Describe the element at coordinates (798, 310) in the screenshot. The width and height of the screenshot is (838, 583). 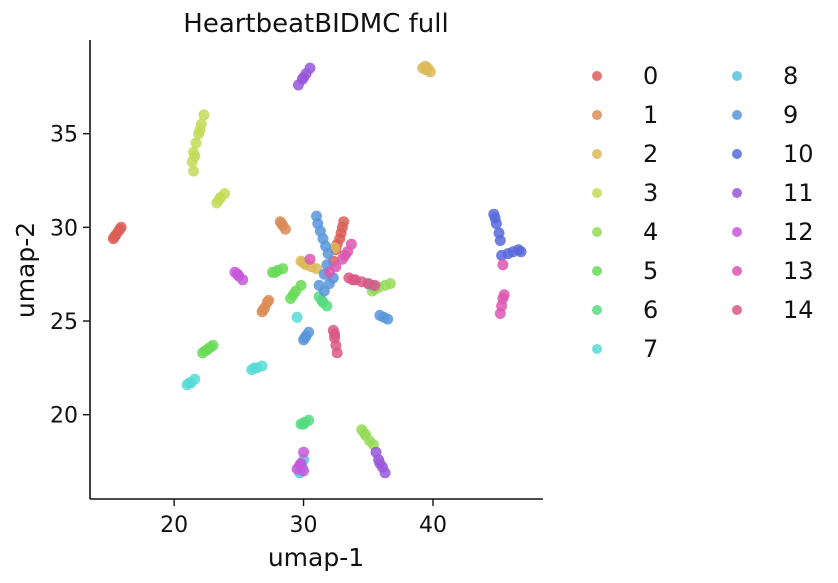
I see `legend-label-14: 14` at that location.